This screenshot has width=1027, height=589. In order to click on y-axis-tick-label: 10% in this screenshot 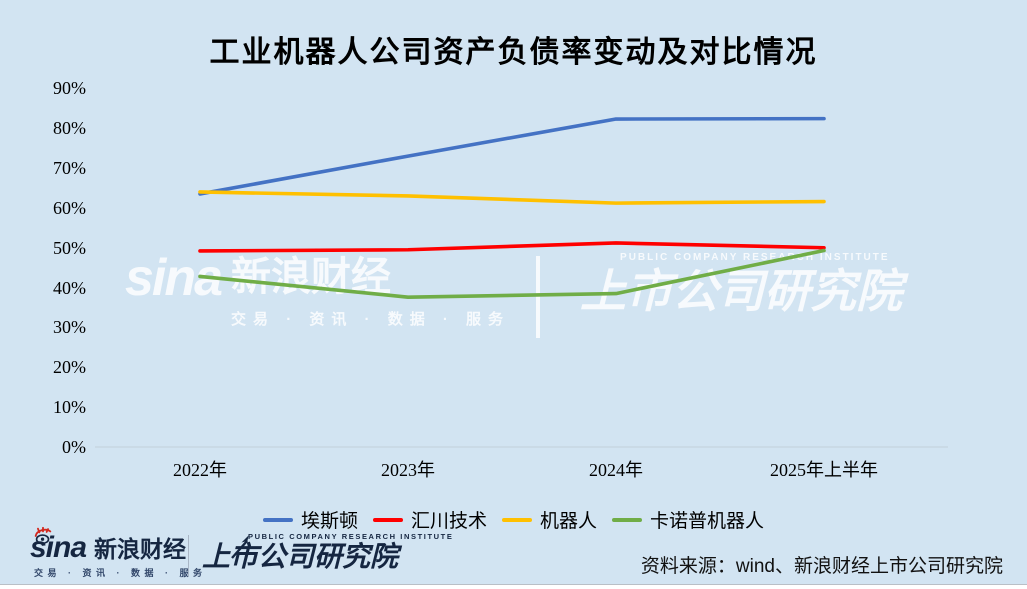, I will do `click(69, 407)`.